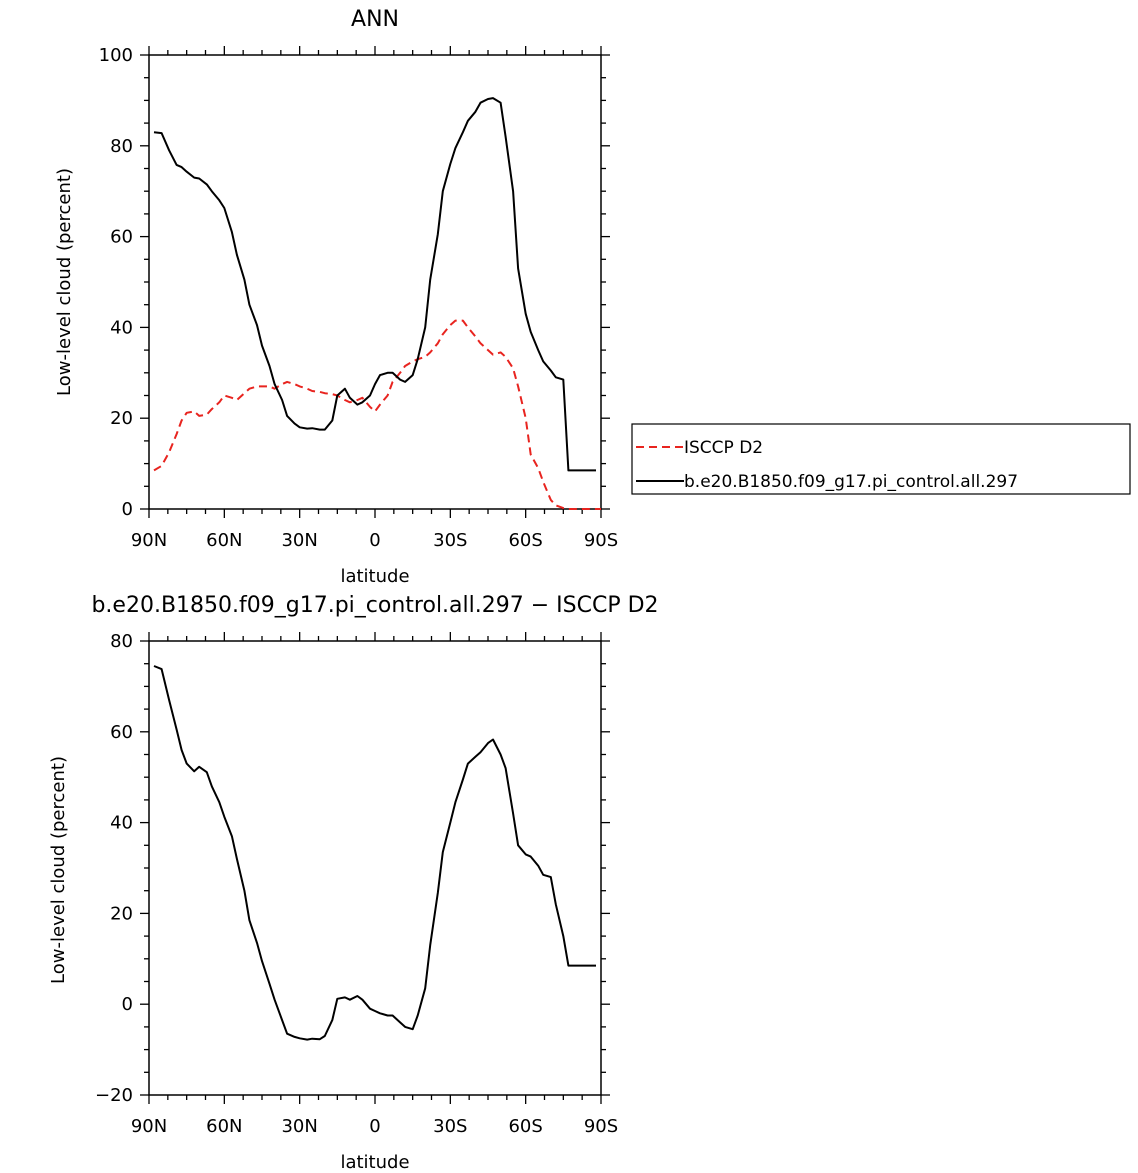 Image resolution: width=1138 pixels, height=1173 pixels. Describe the element at coordinates (121, 237) in the screenshot. I see `top-ytick-label: 60` at that location.